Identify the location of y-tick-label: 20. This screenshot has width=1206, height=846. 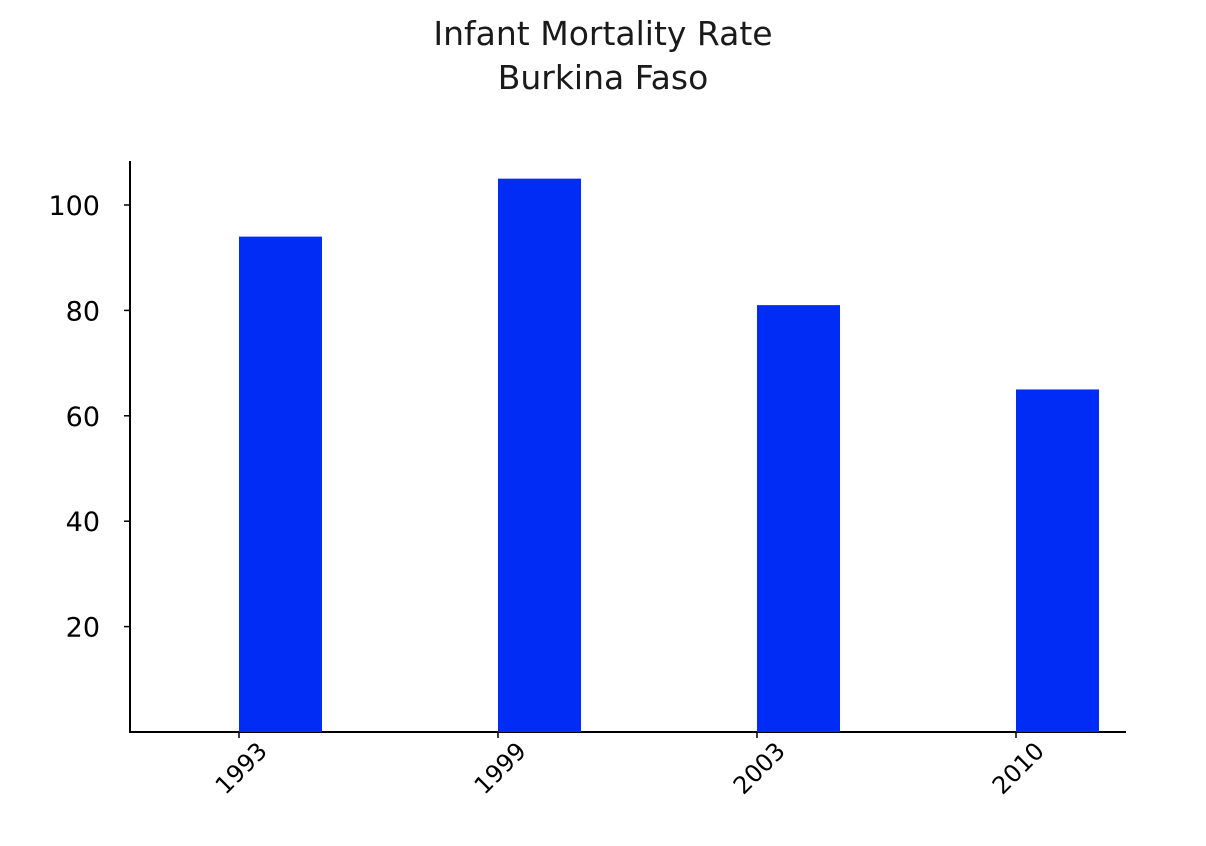
(83, 628).